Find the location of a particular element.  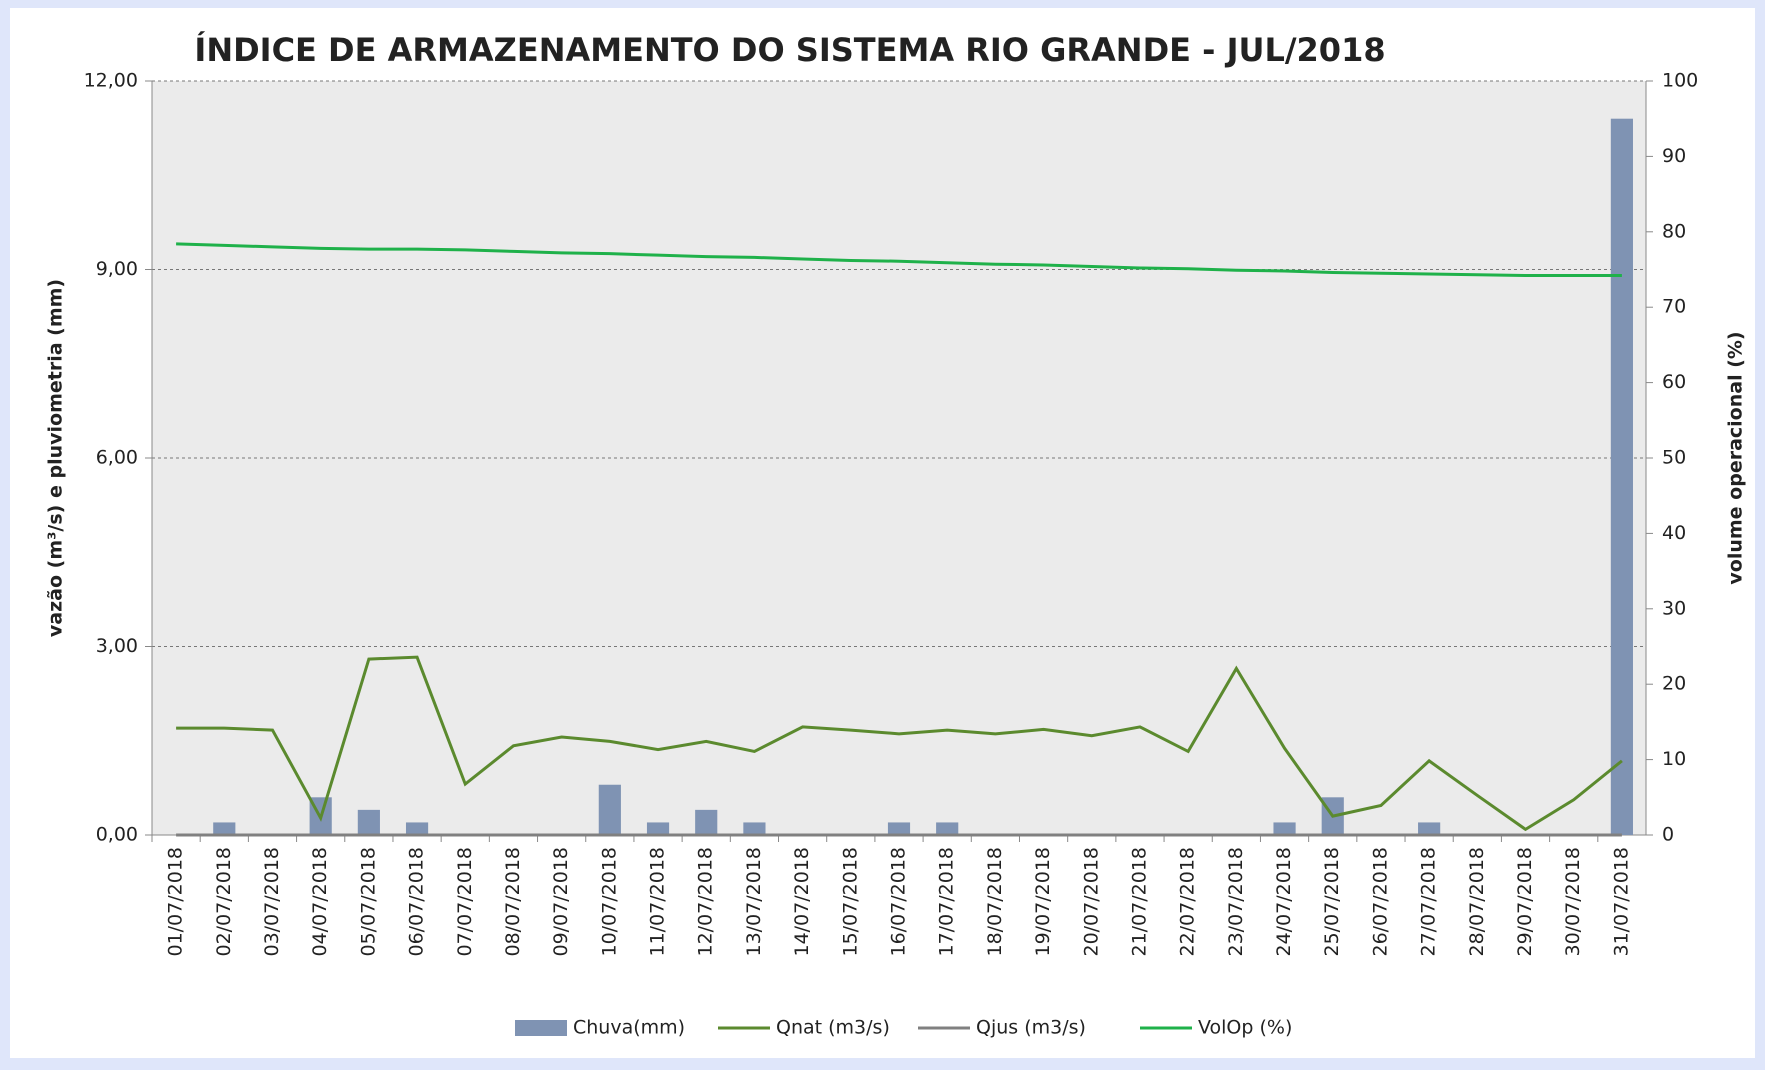

x-tick-label: 23/07/2018 is located at coordinates (1236, 902).